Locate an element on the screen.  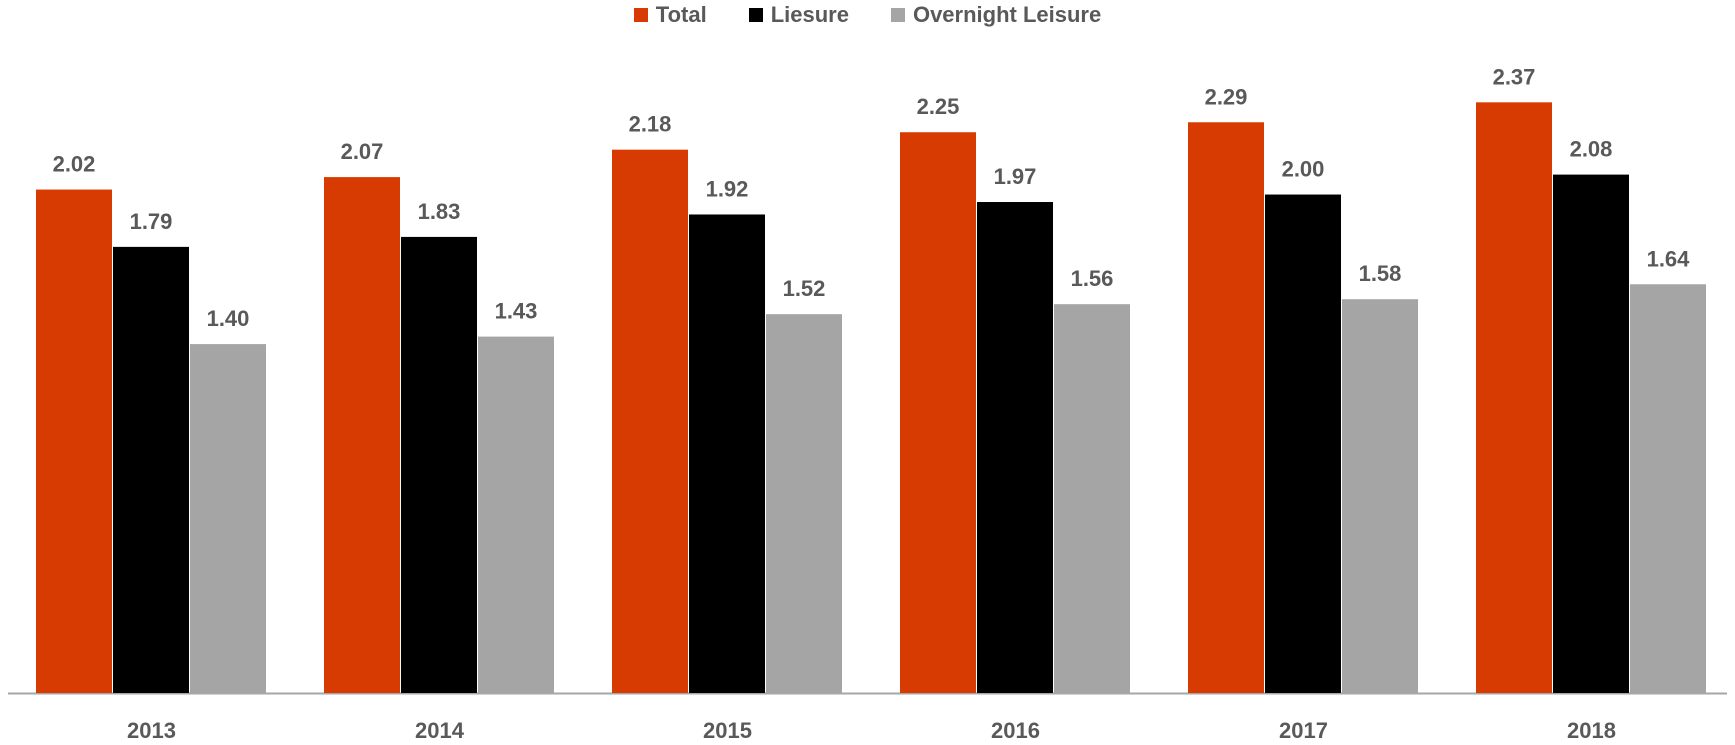
legend-swatch-liesure is located at coordinates (755, 15).